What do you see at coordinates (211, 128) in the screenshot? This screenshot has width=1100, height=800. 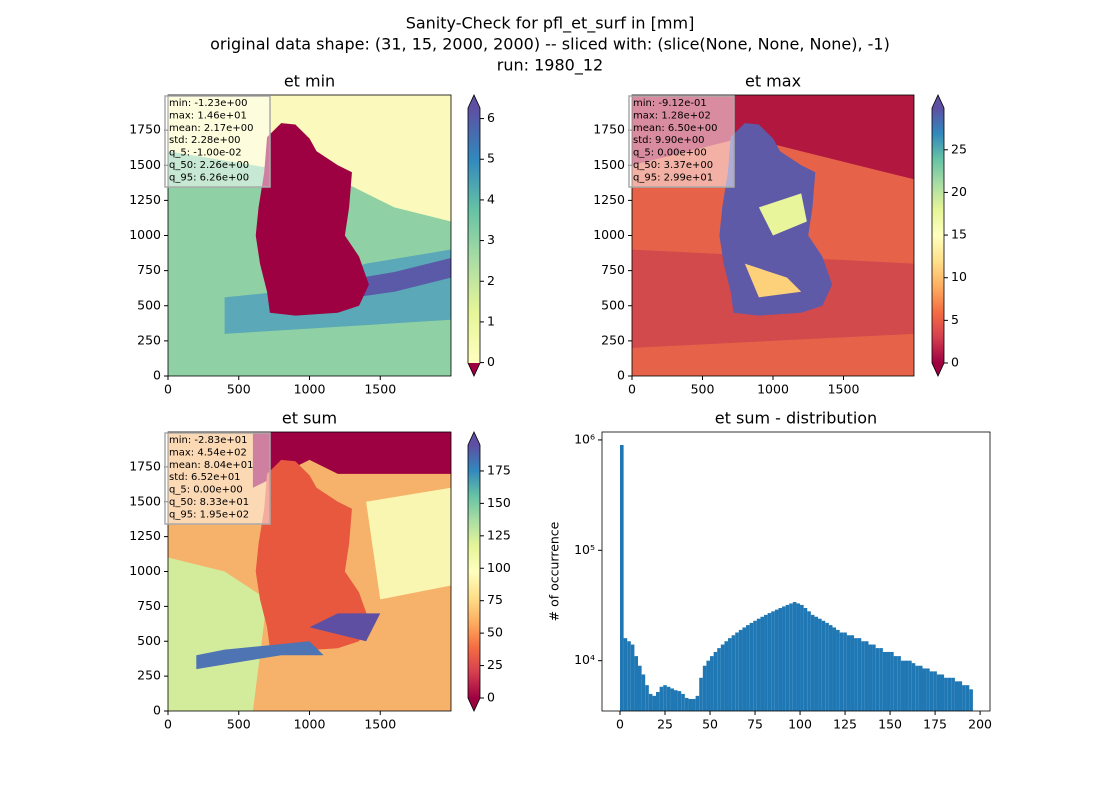 I see `stats-text: mean: 2.17e+00` at bounding box center [211, 128].